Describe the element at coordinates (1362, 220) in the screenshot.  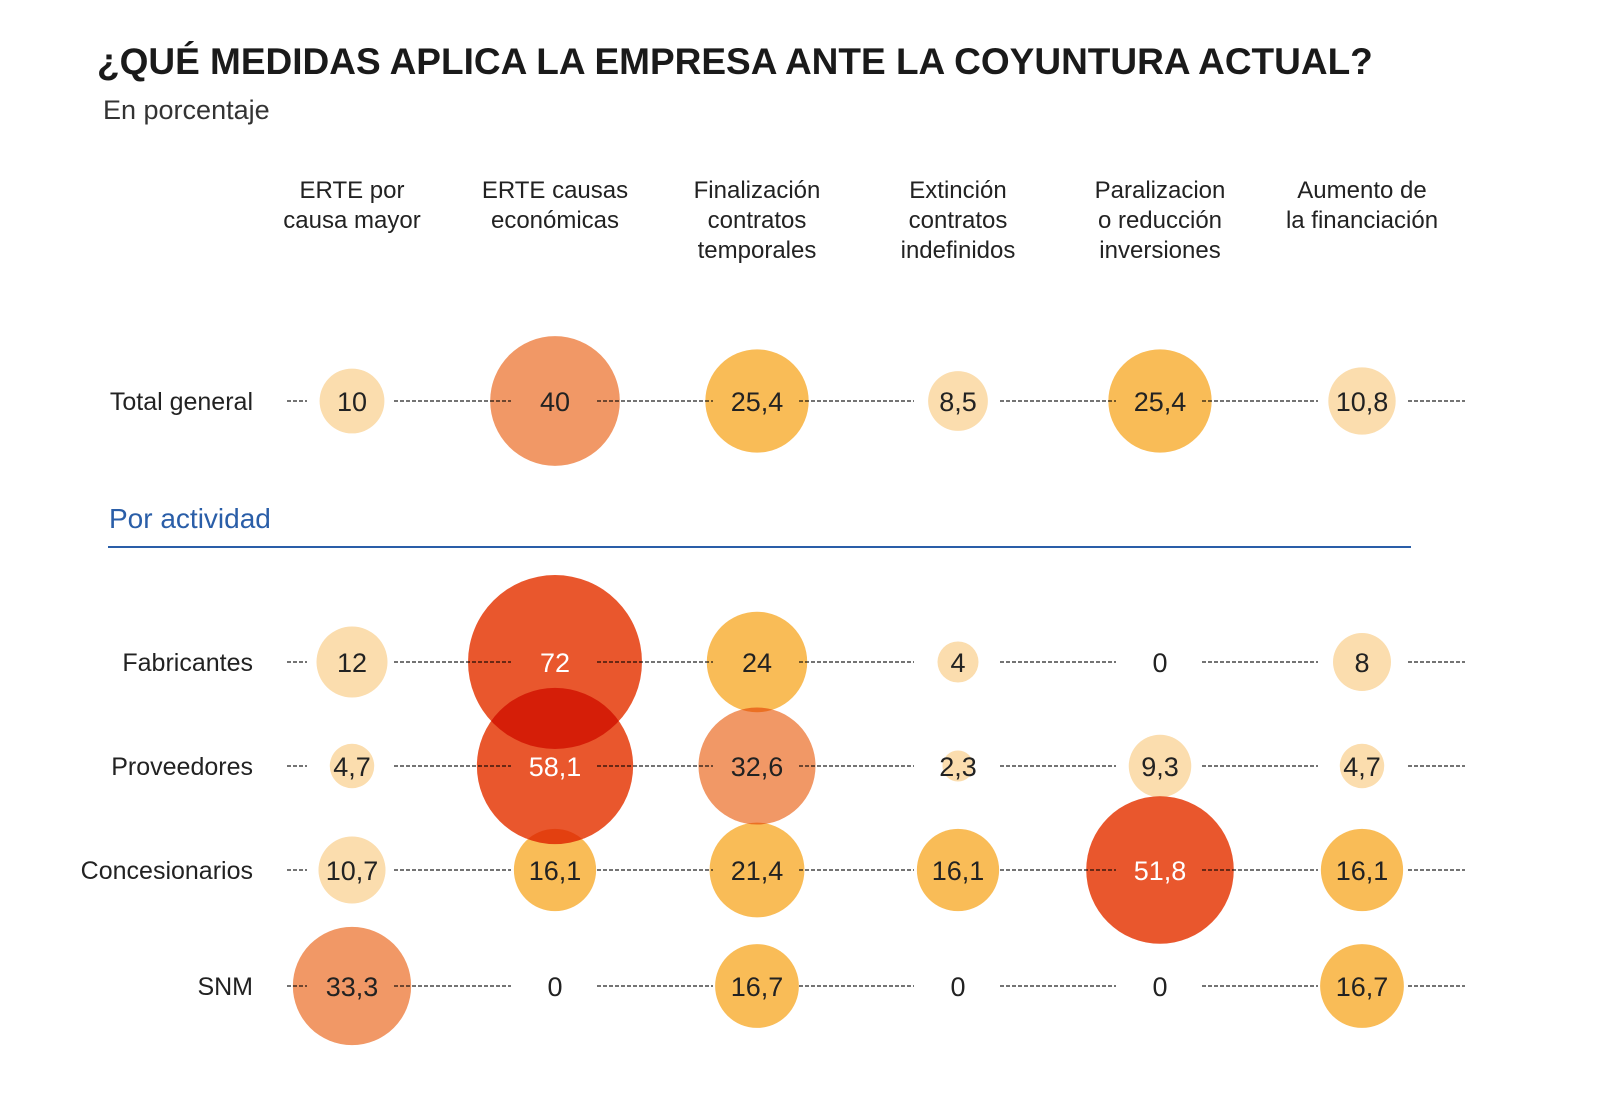
I see `column-header-line: la financiación` at that location.